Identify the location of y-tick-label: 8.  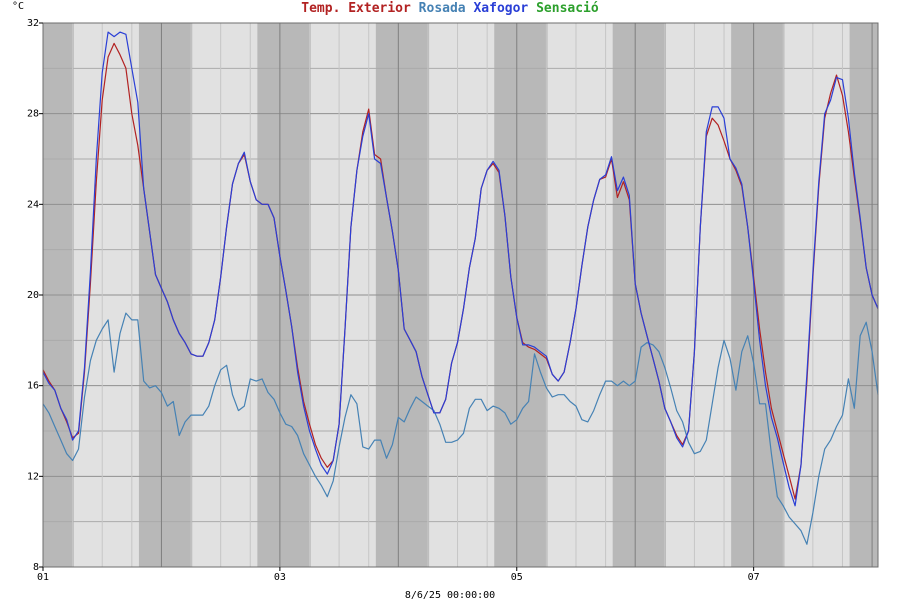
(36, 567).